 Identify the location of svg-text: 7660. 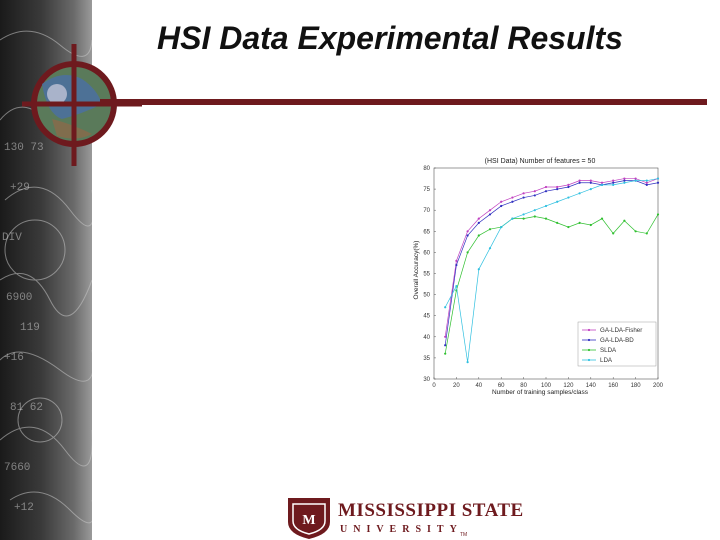
(17, 468).